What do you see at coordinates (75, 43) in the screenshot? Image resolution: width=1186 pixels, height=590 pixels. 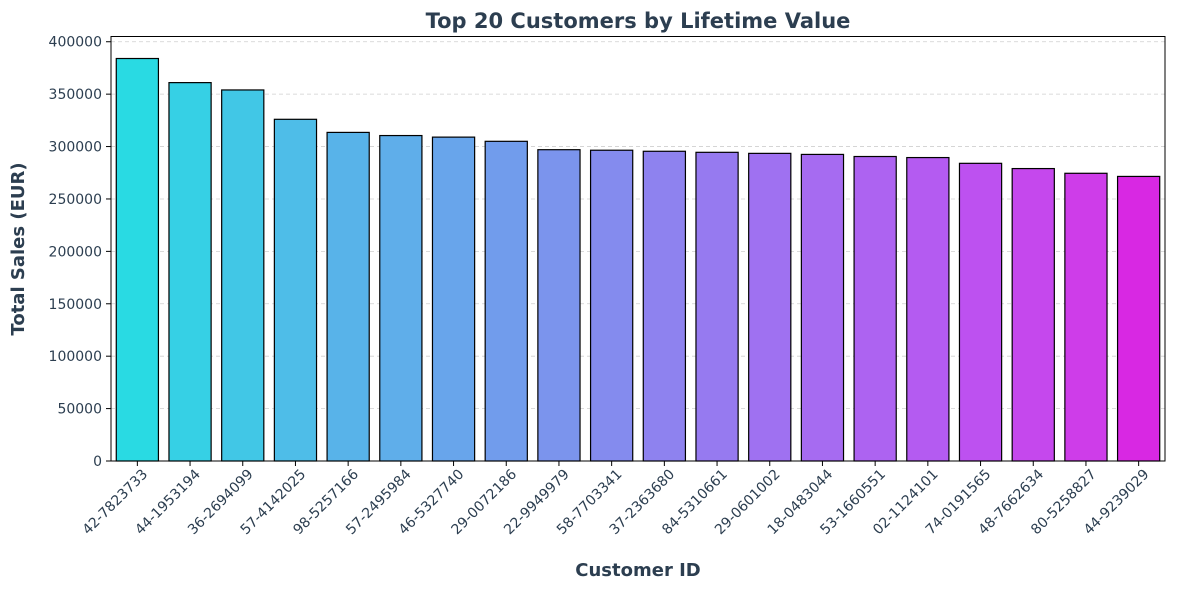 I see `y-tick-label: 400000` at bounding box center [75, 43].